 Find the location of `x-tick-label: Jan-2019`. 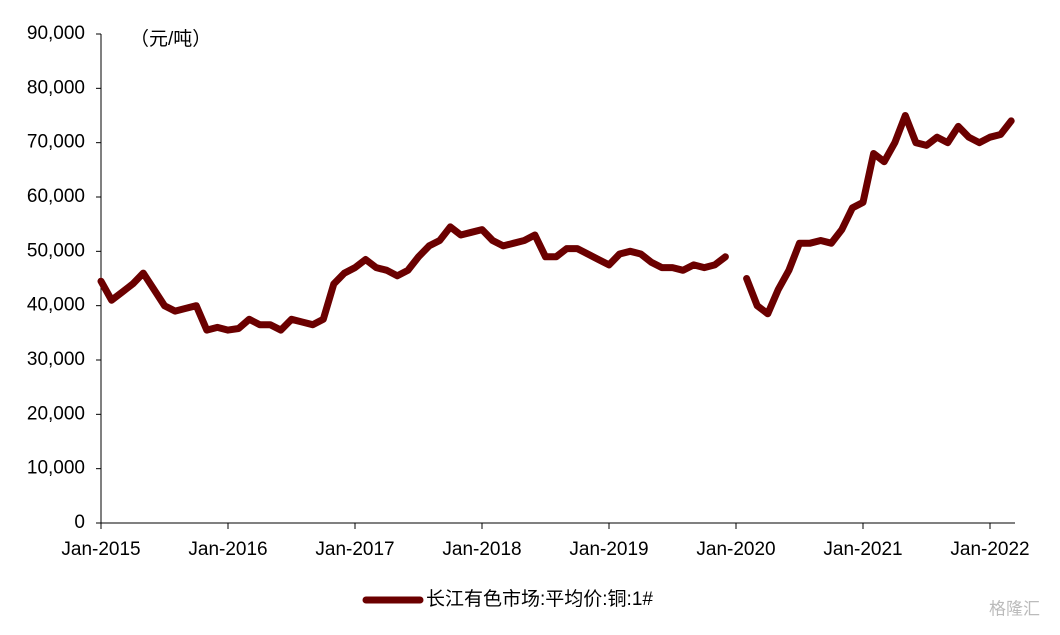

x-tick-label: Jan-2019 is located at coordinates (608, 549).